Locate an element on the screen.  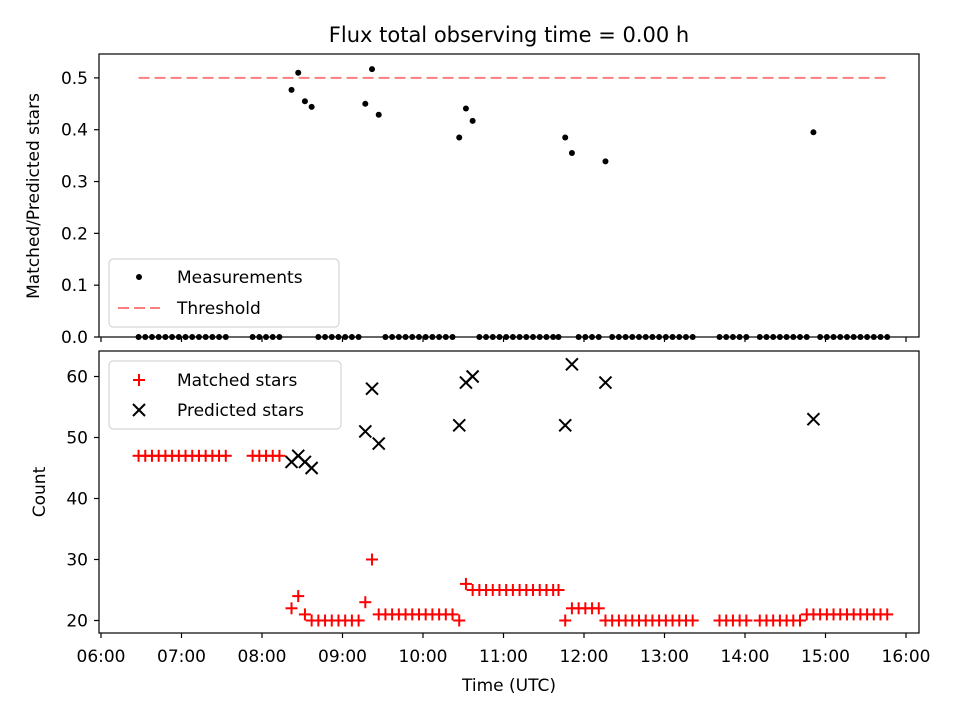
top-y-ticks: 0.0 0.1 0.2 0.3 0.4 0.5 is located at coordinates (80, 208).